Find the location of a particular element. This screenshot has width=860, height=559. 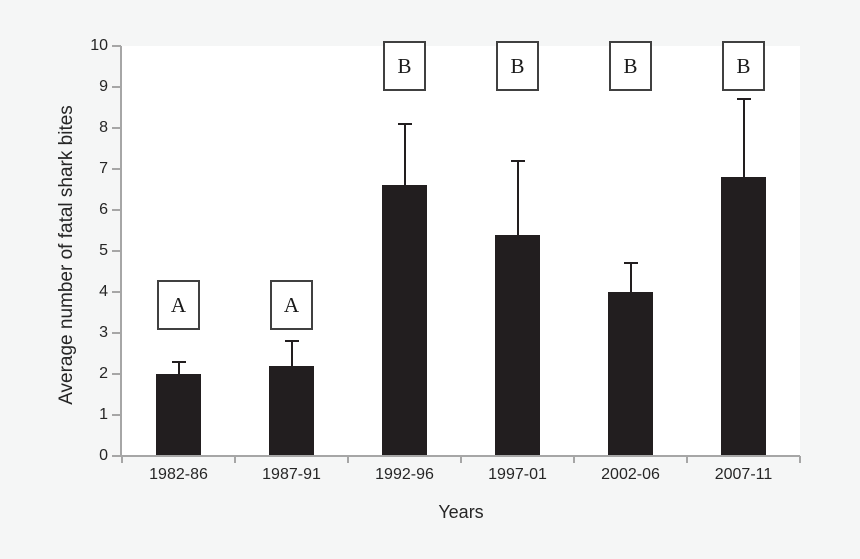

y-axis-title: Average number of fatal shark bites is located at coordinates (66, 255).